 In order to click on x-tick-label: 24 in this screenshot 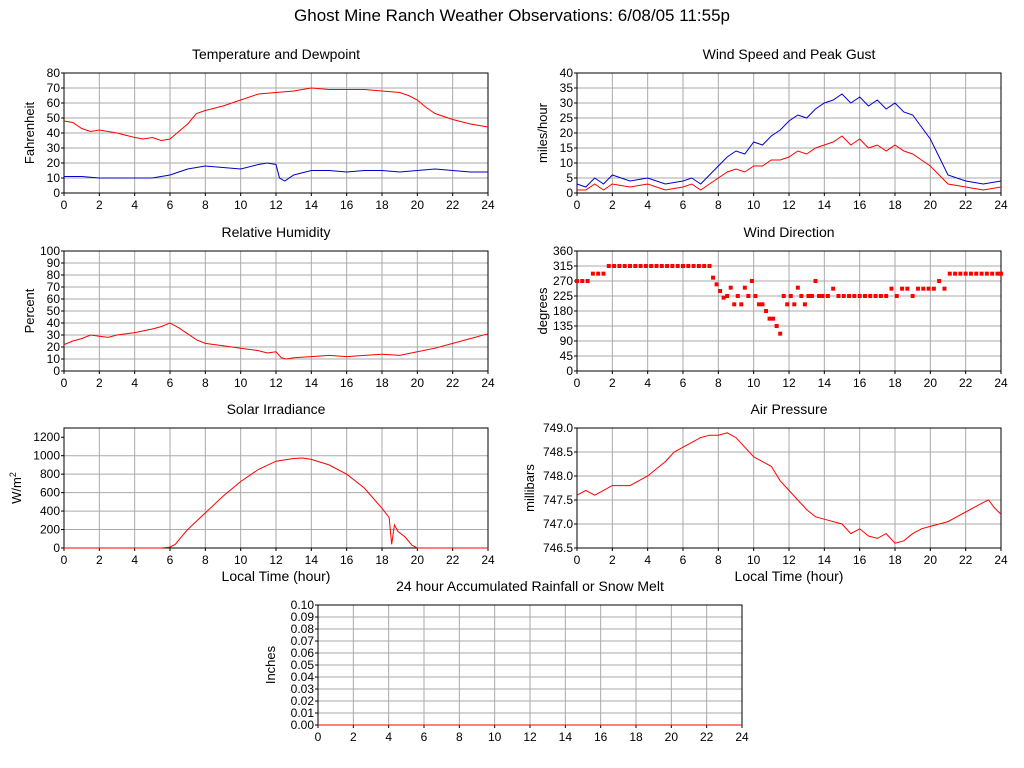, I will do `click(1001, 205)`.